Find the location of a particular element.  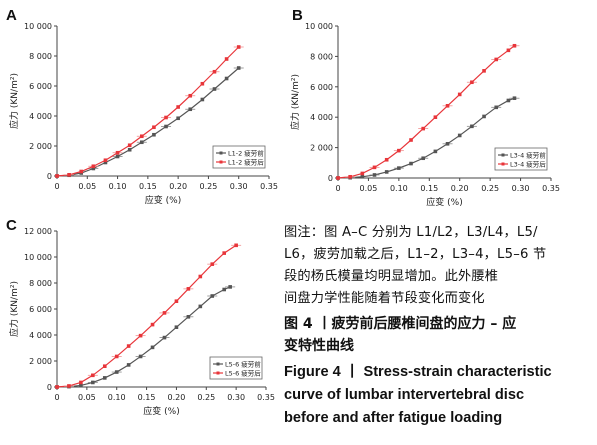

caption-note-line: 间盘力学性能随着节段变化而变化 is located at coordinates (384, 298).